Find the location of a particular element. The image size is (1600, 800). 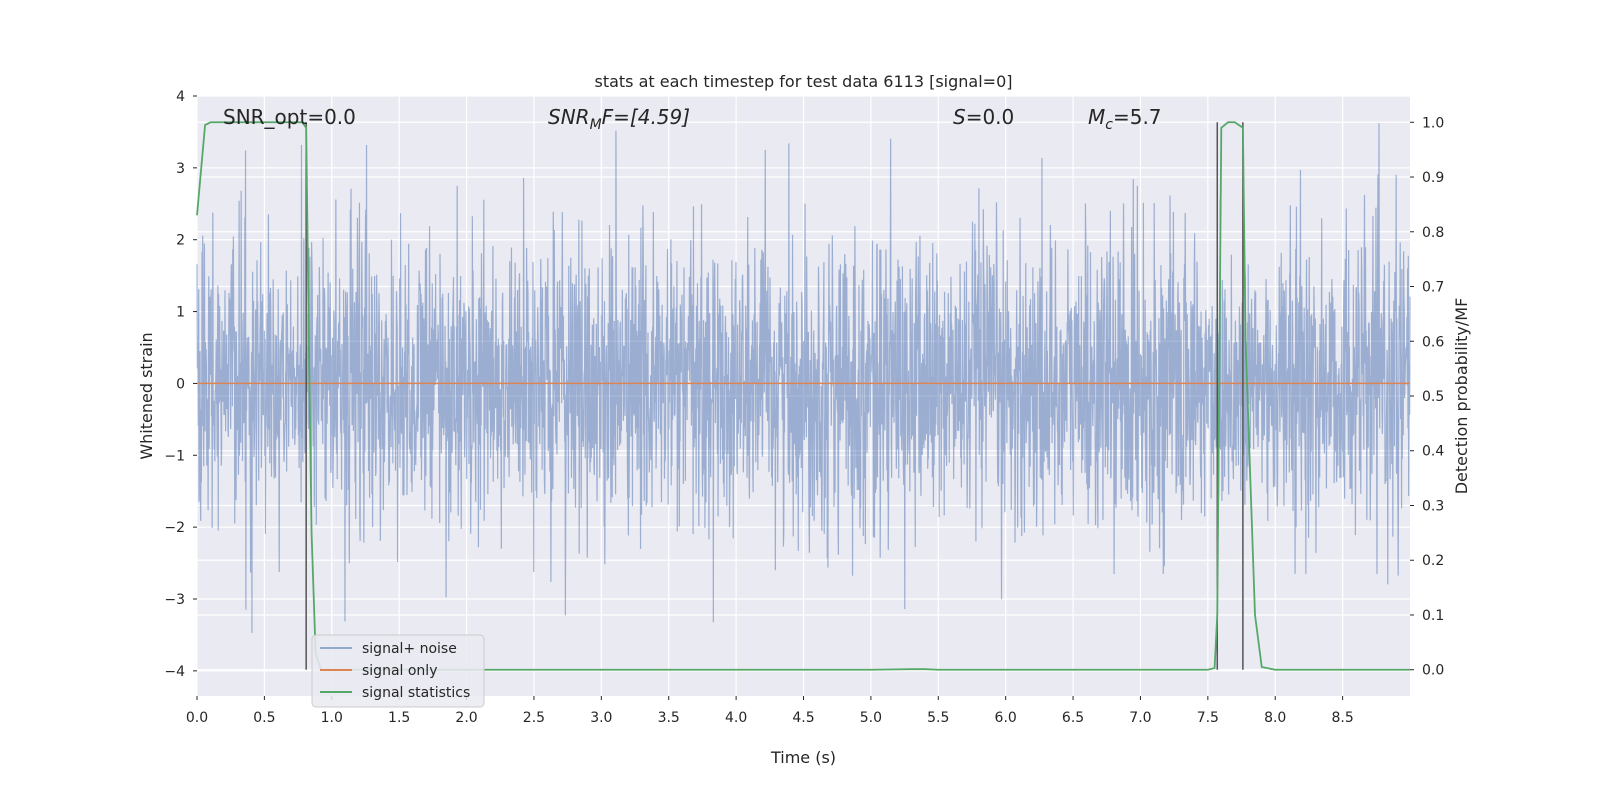

annotation-s-main: S is located at coordinates (959, 117).